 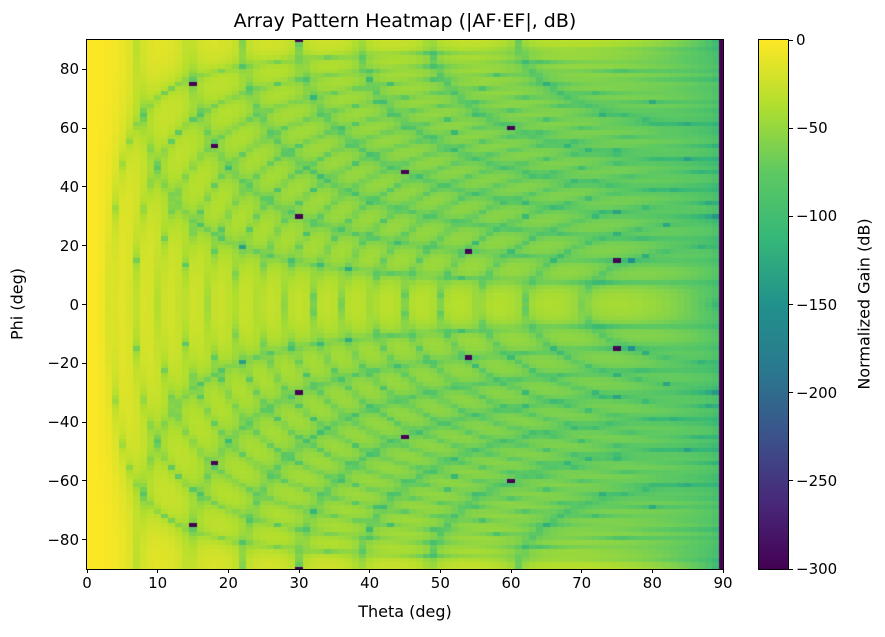 What do you see at coordinates (158, 583) in the screenshot?
I see `x-tick-label: 10` at bounding box center [158, 583].